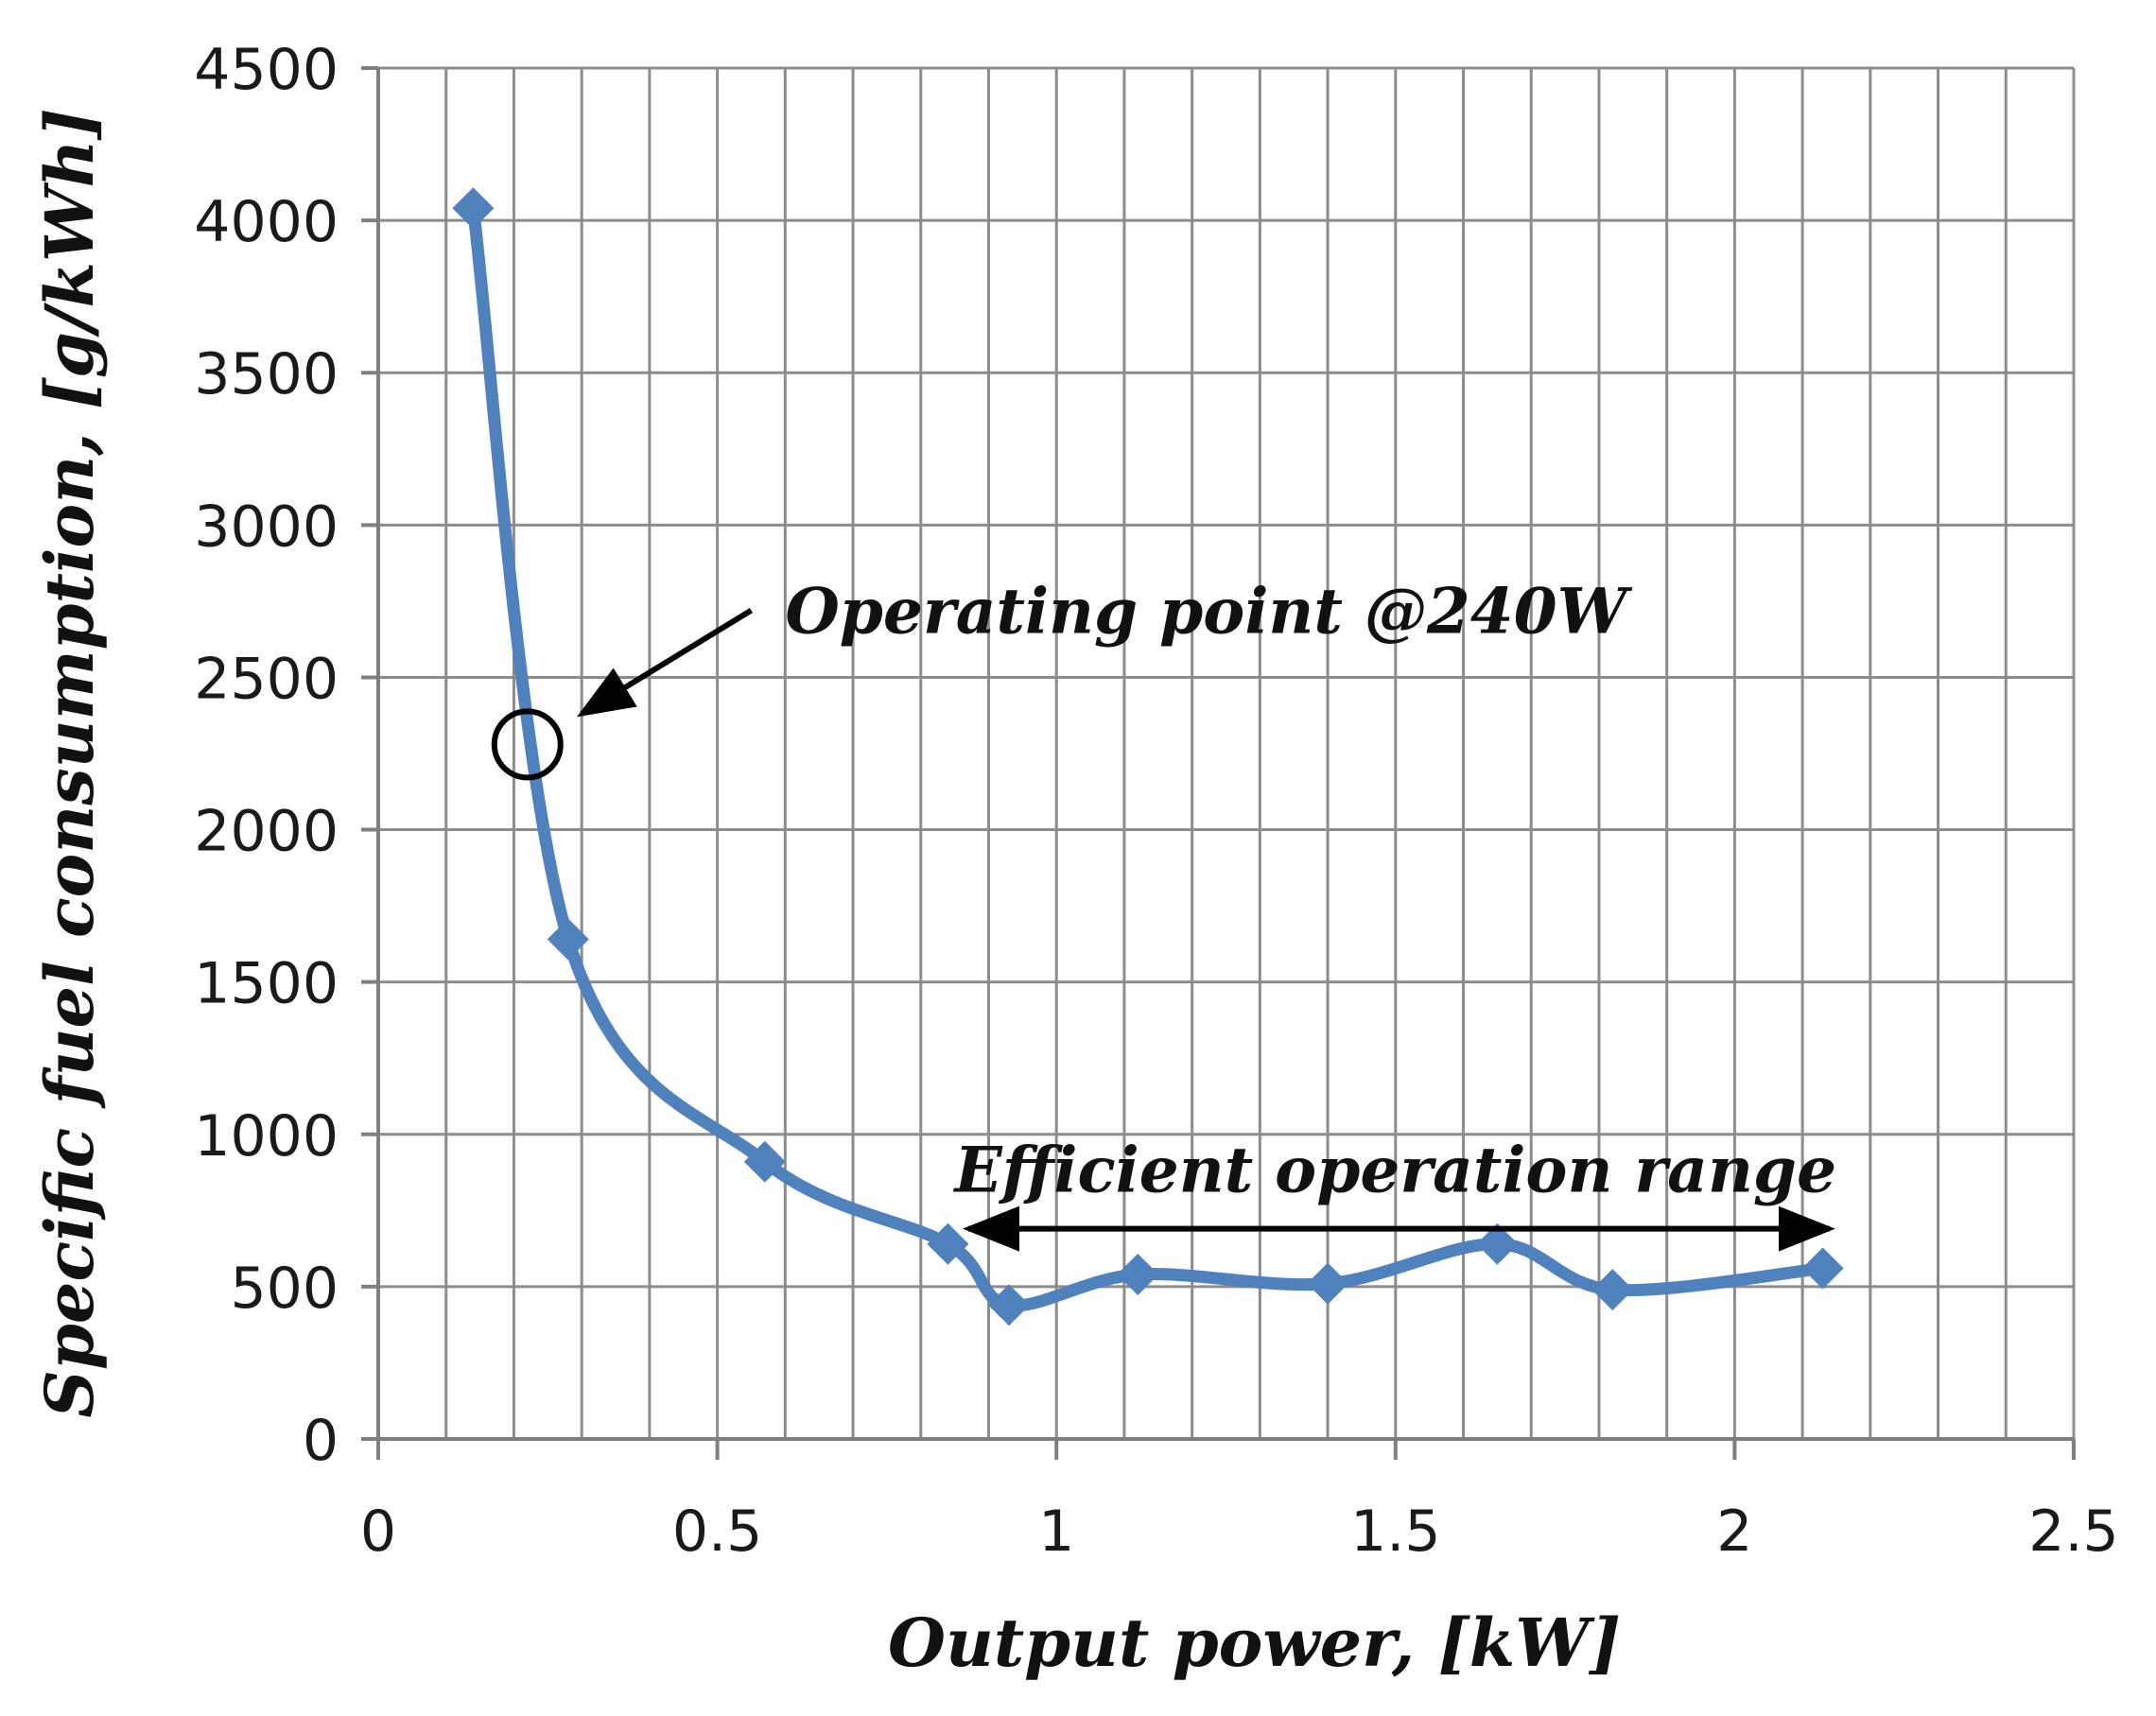  What do you see at coordinates (1395, 1169) in the screenshot?
I see `efficient-range-label: Efficient operation range` at bounding box center [1395, 1169].